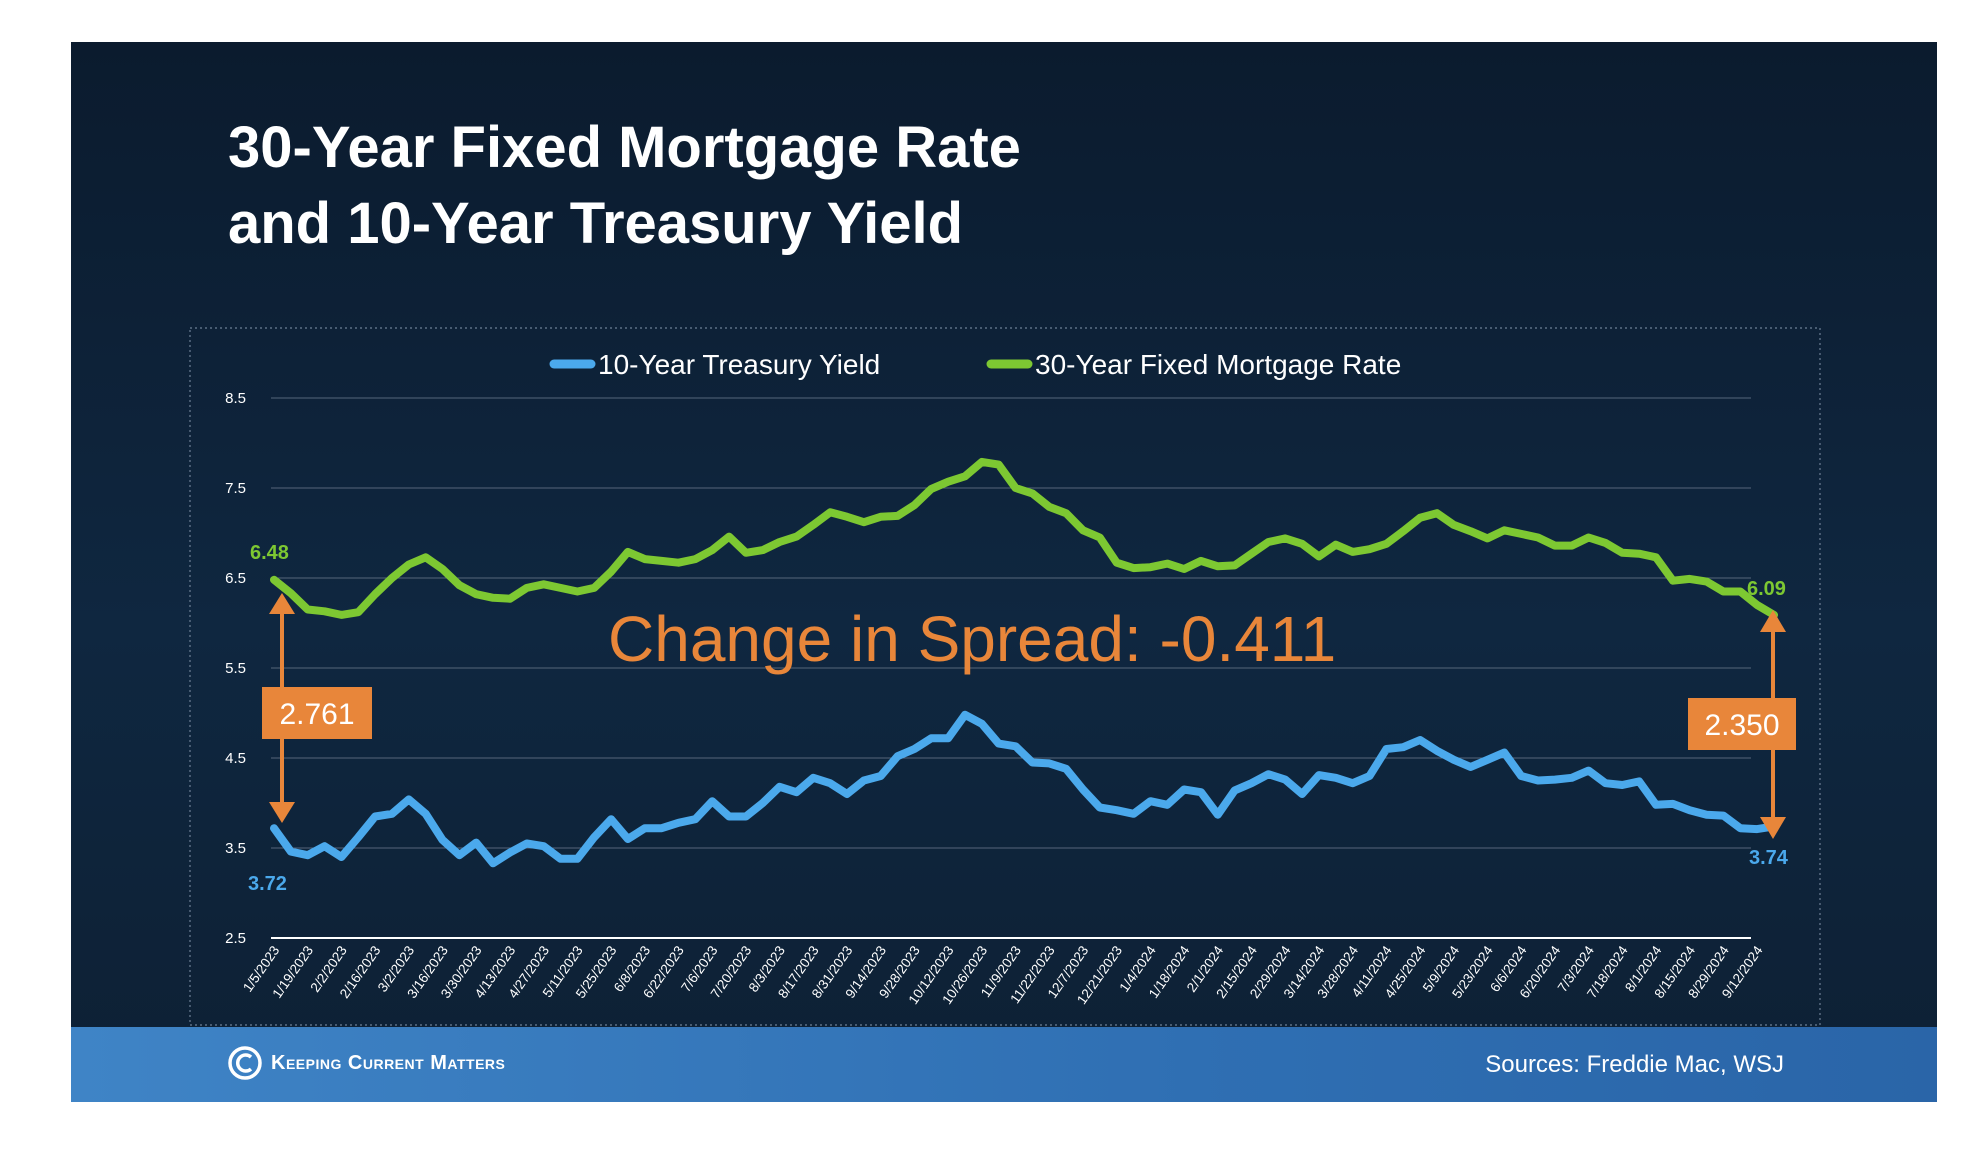 Image resolution: width=1984 pixels, height=1164 pixels. I want to click on spread-end-value: 2.350, so click(1741, 725).